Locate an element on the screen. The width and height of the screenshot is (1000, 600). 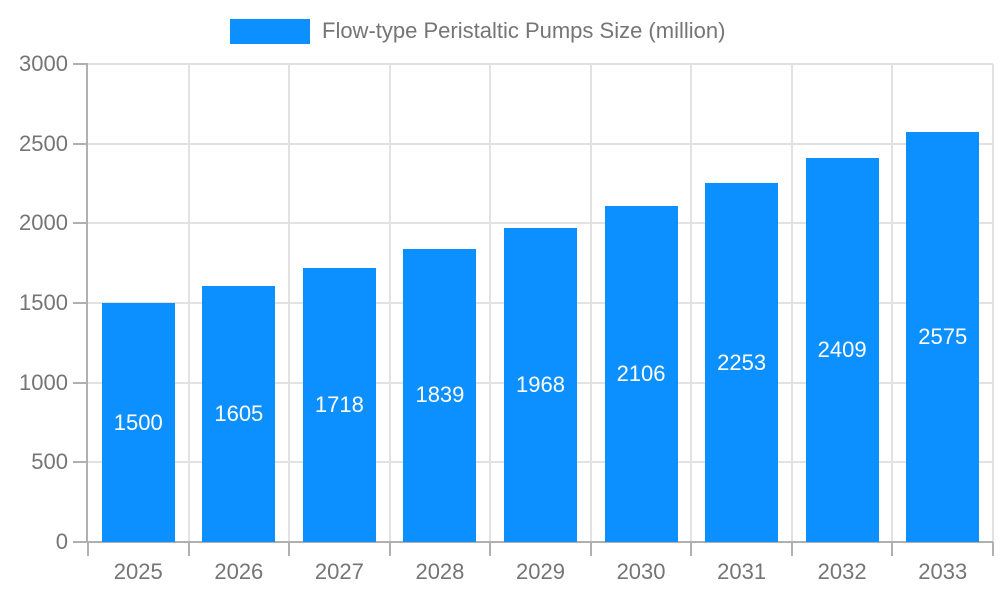
bar-value-label: 2575 is located at coordinates (943, 336).